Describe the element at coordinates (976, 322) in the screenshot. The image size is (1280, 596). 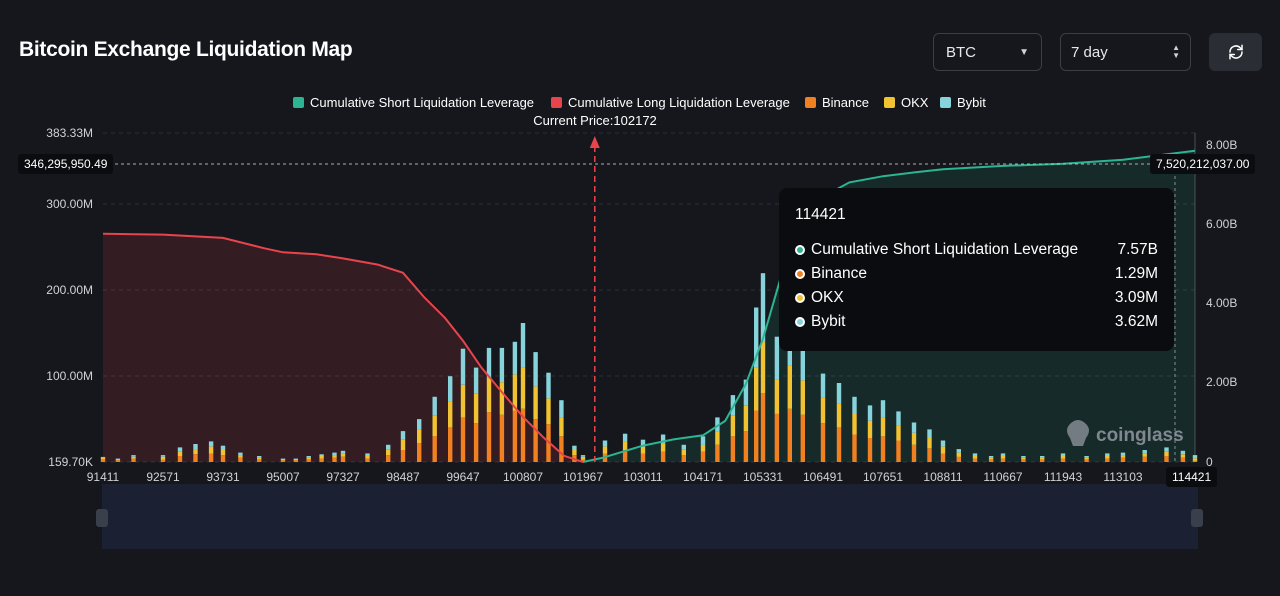
I see `tooltip-row: Bybit 3.62M` at that location.